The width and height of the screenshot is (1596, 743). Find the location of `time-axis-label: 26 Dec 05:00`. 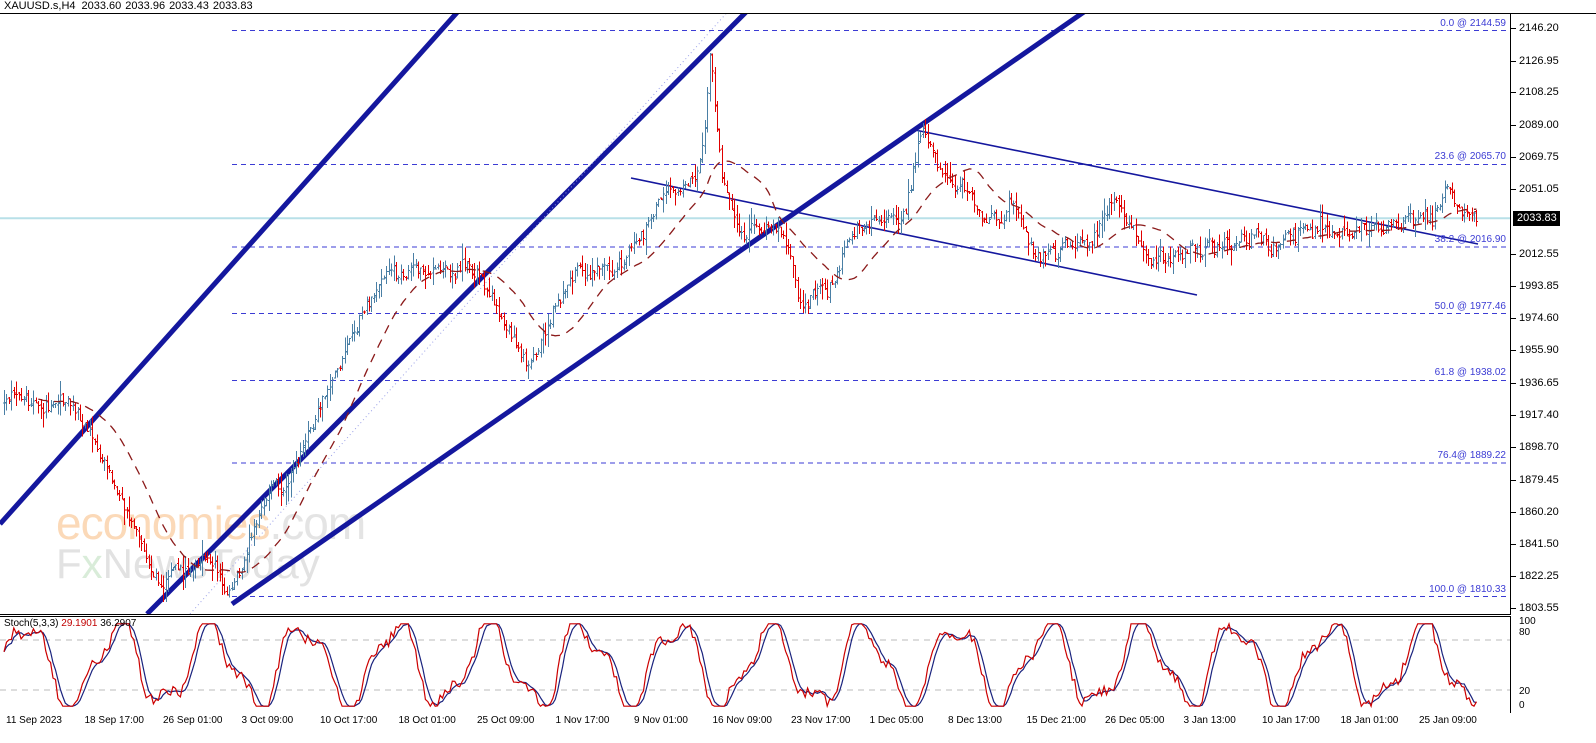

time-axis-label: 26 Dec 05:00 is located at coordinates (1135, 720).